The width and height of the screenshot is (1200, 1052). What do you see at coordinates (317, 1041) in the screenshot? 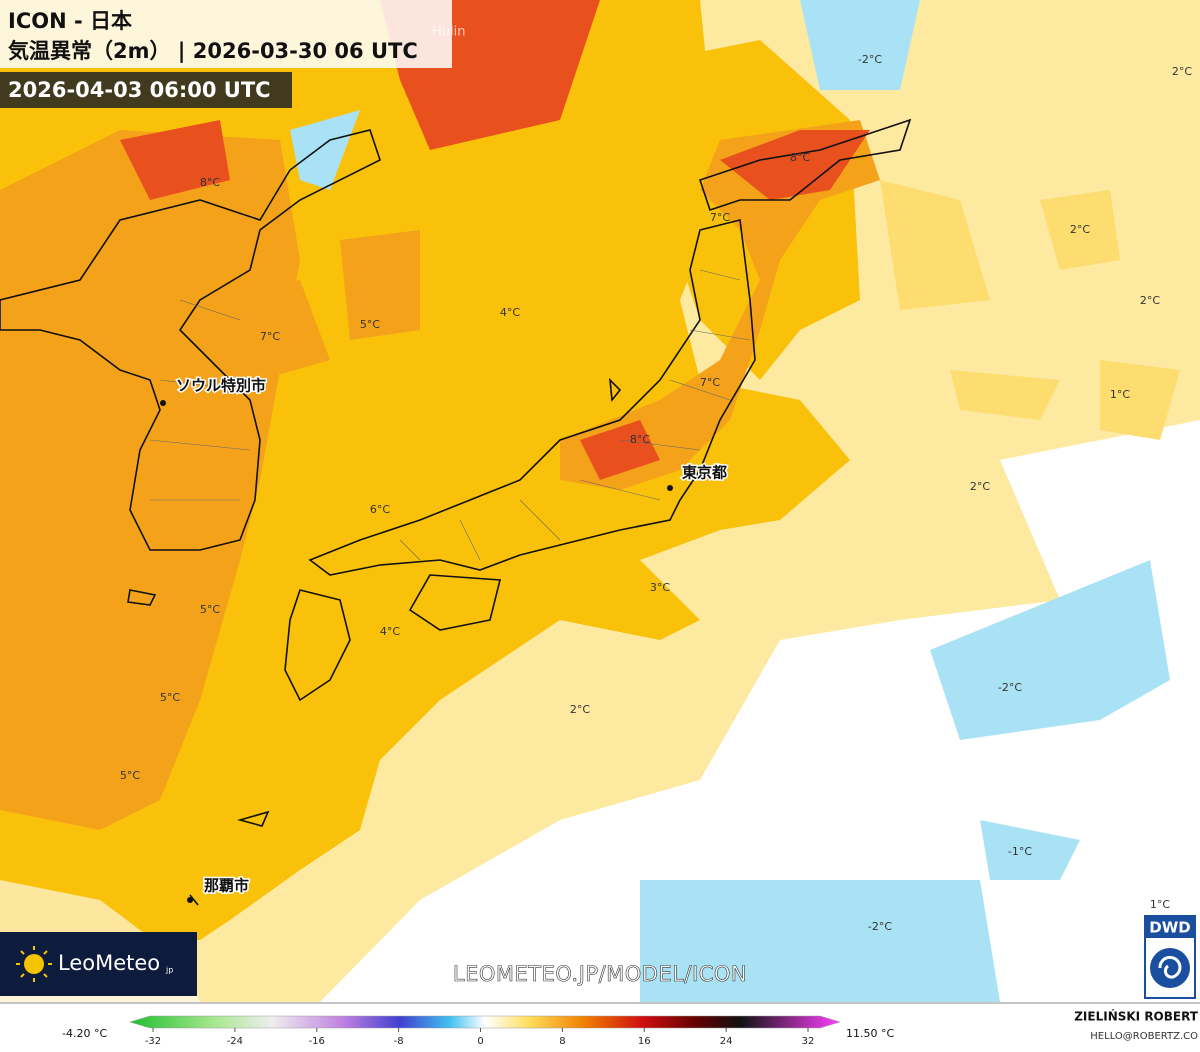
I see `colorbar-tick-label: -16` at bounding box center [317, 1041].